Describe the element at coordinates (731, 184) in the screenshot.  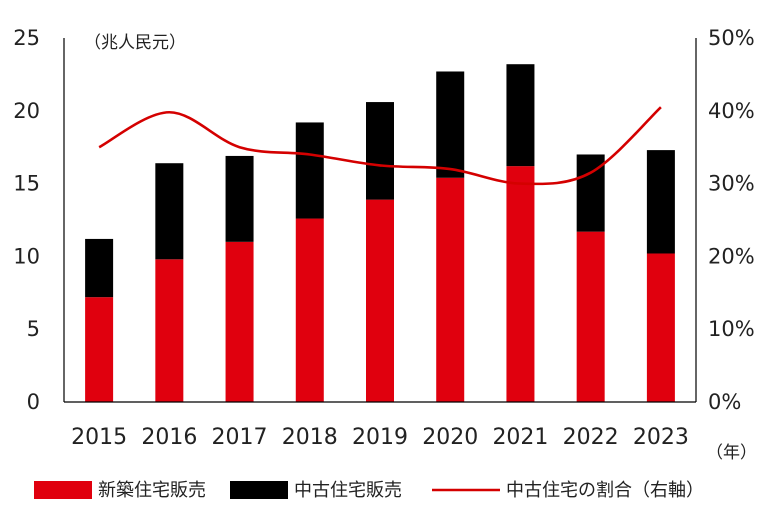
I see `right-axis-tick-label: 30%` at that location.